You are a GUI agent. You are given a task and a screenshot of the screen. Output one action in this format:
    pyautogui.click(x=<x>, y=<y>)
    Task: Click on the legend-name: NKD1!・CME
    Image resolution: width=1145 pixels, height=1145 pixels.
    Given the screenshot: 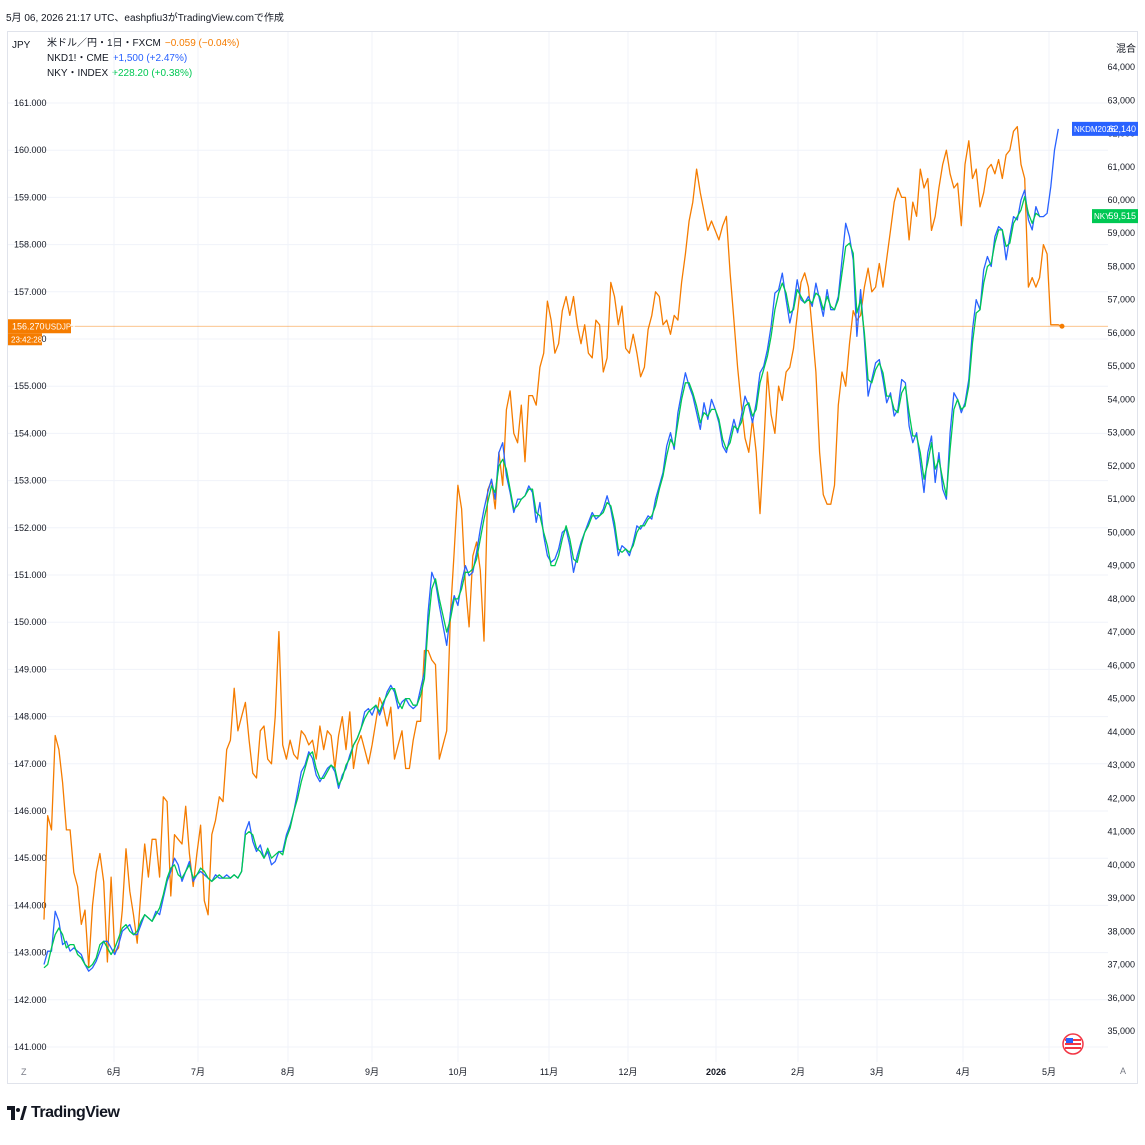 What is the action you would take?
    pyautogui.click(x=78, y=58)
    